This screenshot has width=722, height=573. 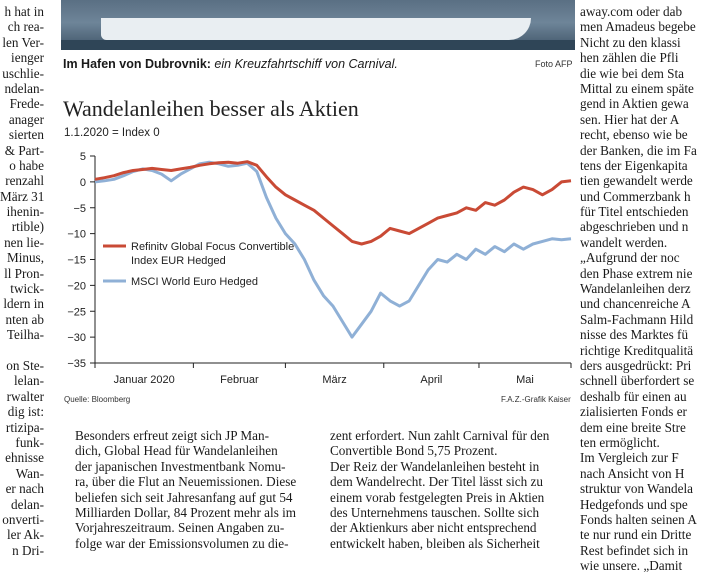 I want to click on text-line: Teilha-, so click(x=25, y=335).